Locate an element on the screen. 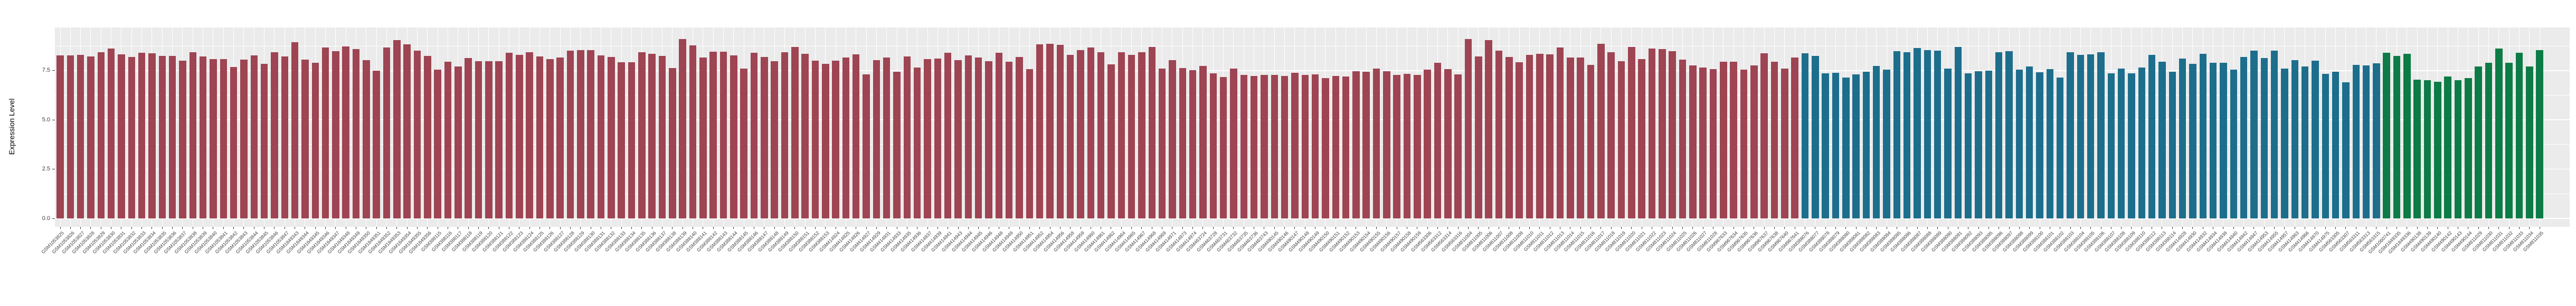 This screenshot has height=306, width=2576. bar-GSM811031 is located at coordinates (2499, 133).